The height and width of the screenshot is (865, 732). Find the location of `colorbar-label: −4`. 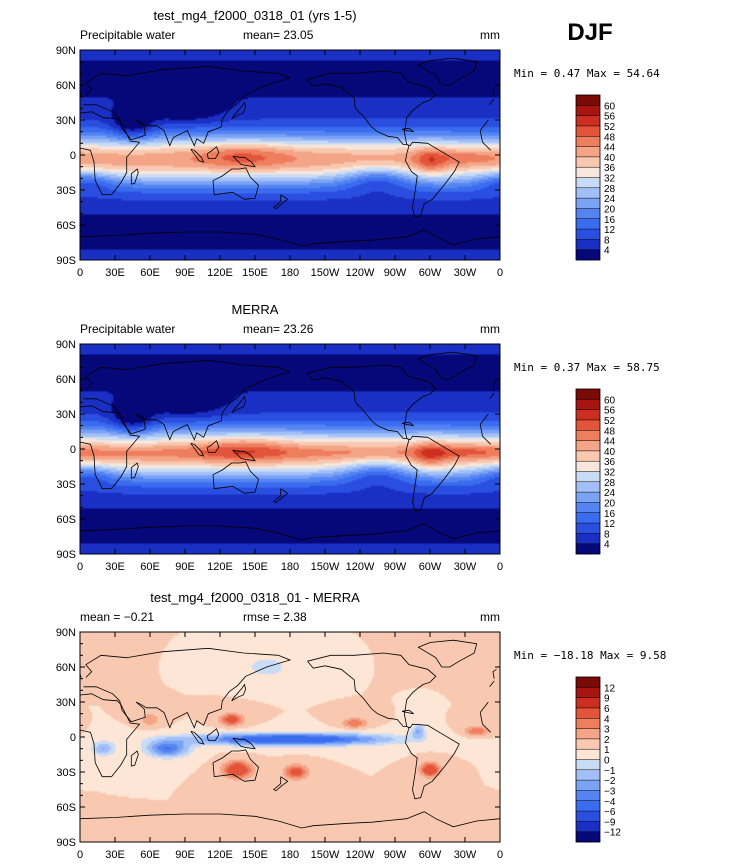

colorbar-label: −4 is located at coordinates (610, 802).